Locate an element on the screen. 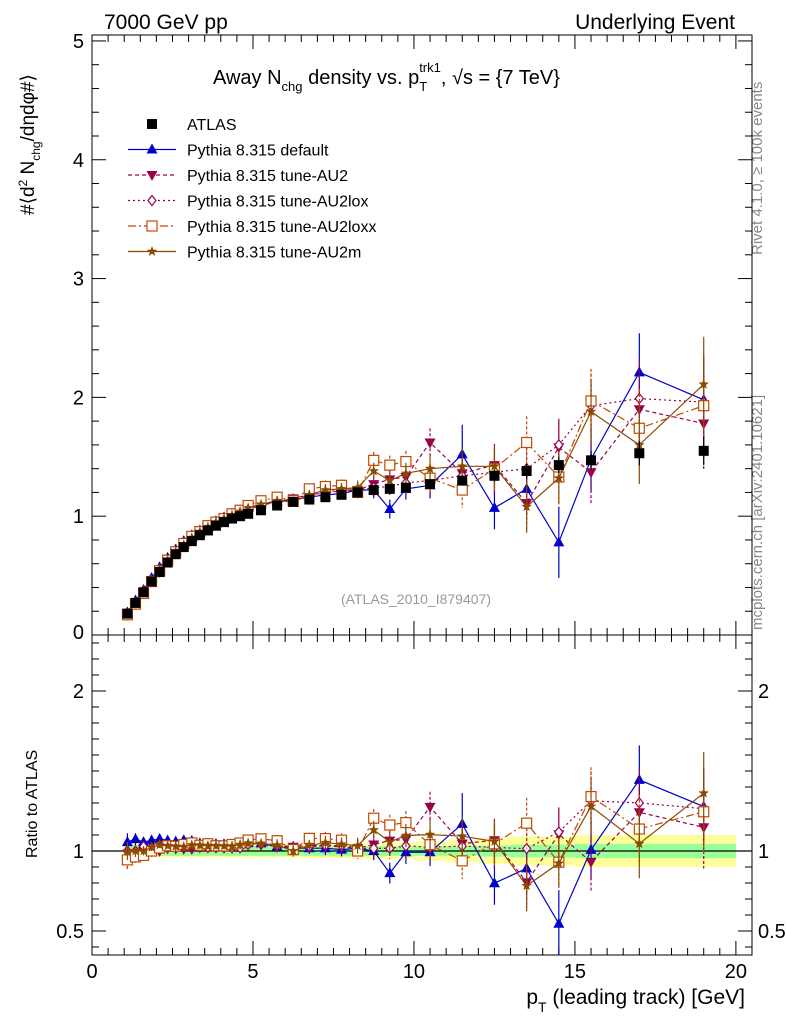 This screenshot has height=1024, width=786. legend-item: ATLAS is located at coordinates (192, 125).